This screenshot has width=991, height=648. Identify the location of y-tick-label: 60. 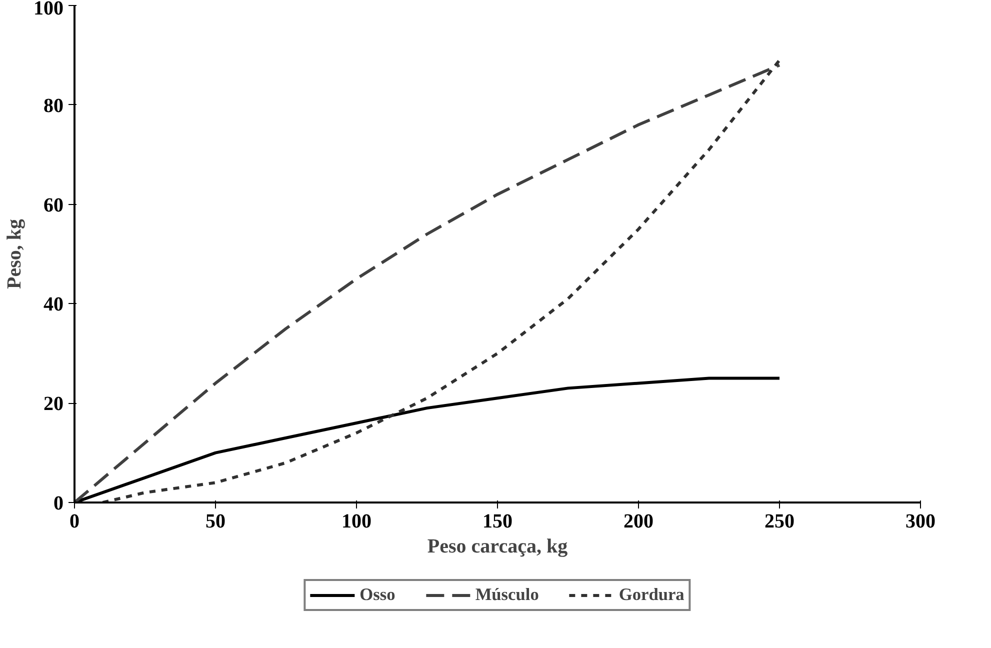
(54, 205).